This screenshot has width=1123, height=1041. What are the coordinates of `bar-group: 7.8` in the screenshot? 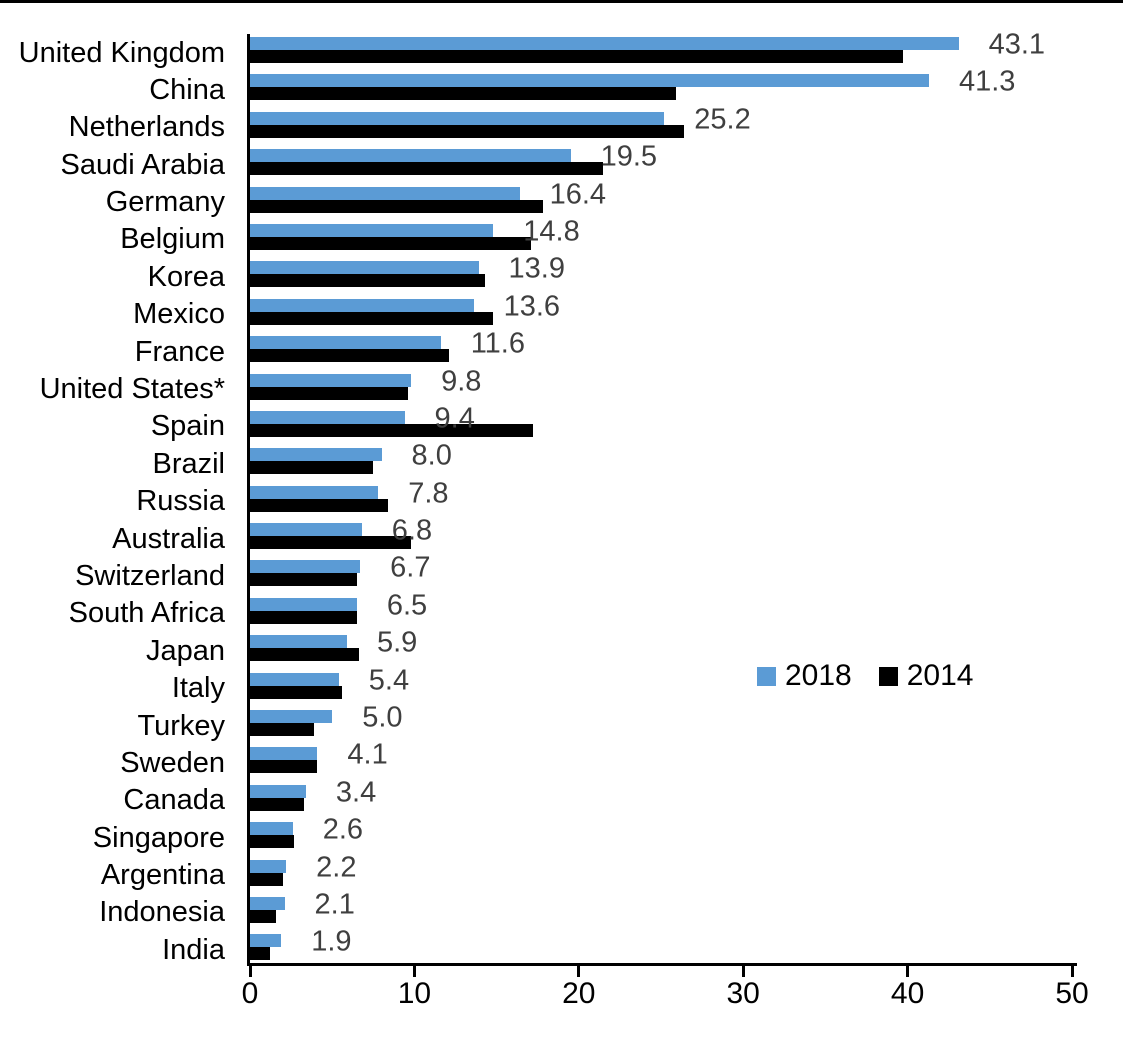 It's located at (661, 495).